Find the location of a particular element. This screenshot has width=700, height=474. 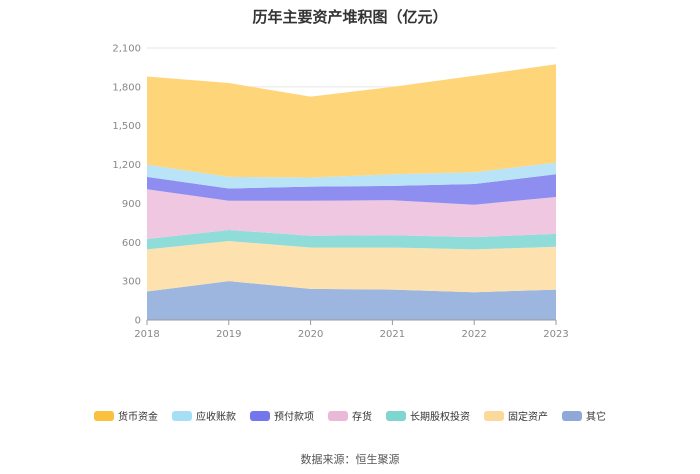

legend-item: 货币资金 is located at coordinates (126, 415).